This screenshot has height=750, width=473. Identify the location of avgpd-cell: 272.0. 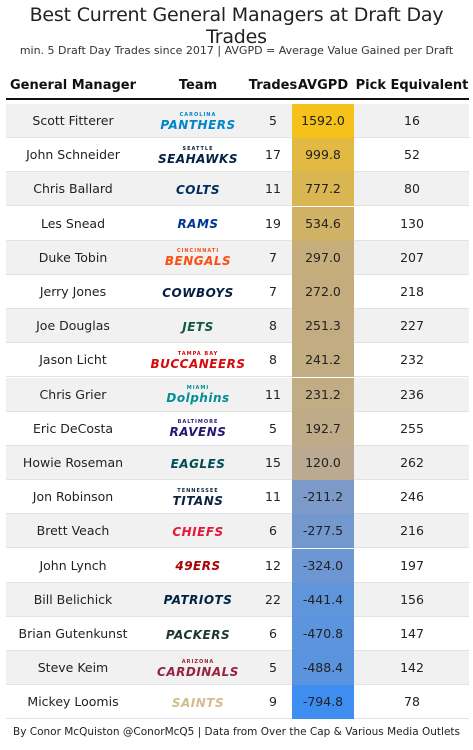
(323, 292).